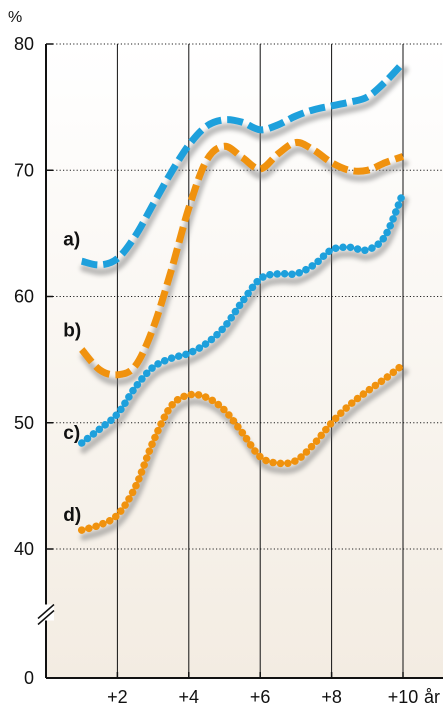 This screenshot has height=708, width=443. Describe the element at coordinates (29, 678) in the screenshot. I see `y-tick-label-0: 0` at that location.